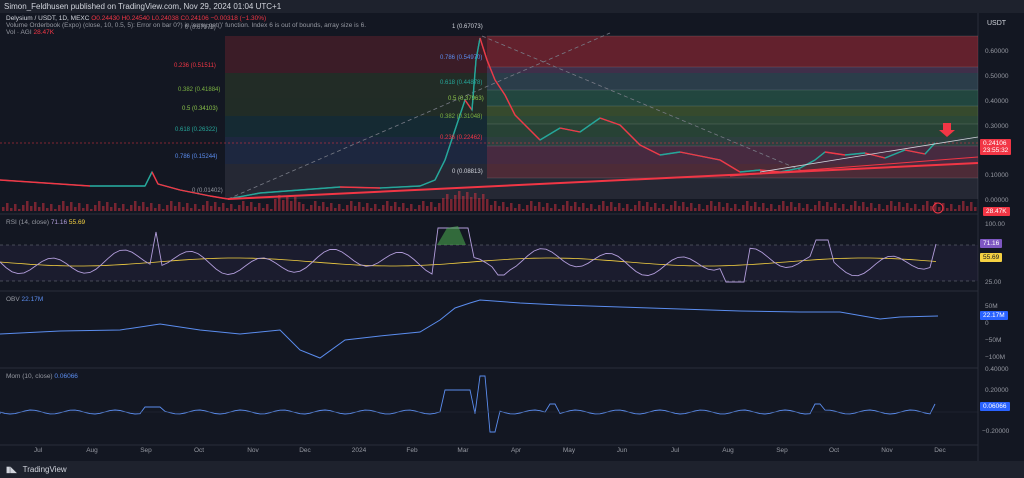 The height and width of the screenshot is (478, 1024). What do you see at coordinates (467, 172) in the screenshot?
I see `fib-right-label: 0 (0.08813)` at bounding box center [467, 172].